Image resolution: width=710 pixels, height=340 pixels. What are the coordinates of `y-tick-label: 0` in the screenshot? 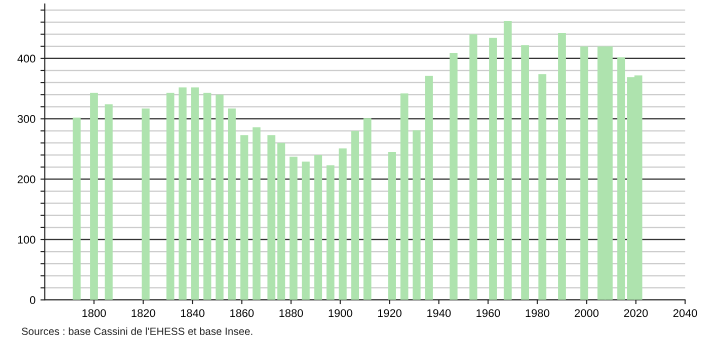 It's located at (33, 300).